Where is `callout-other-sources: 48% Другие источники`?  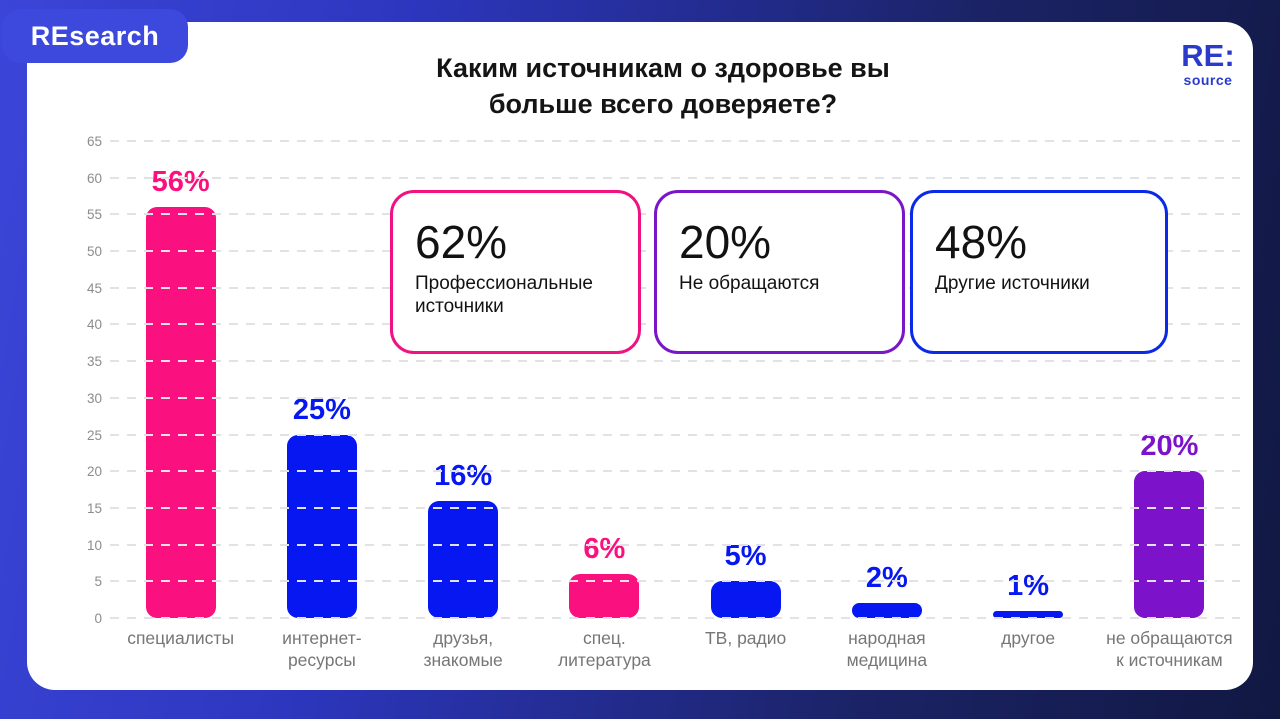
callout-other-sources: 48% Другие источники is located at coordinates (1039, 272).